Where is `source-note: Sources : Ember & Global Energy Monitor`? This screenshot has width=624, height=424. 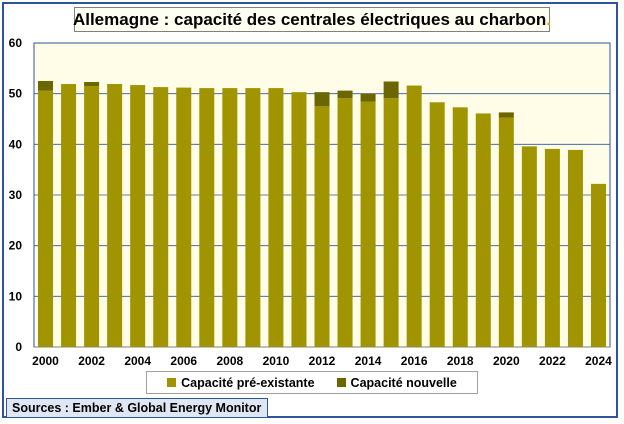
source-note: Sources : Ember & Global Energy Monitor is located at coordinates (137, 408).